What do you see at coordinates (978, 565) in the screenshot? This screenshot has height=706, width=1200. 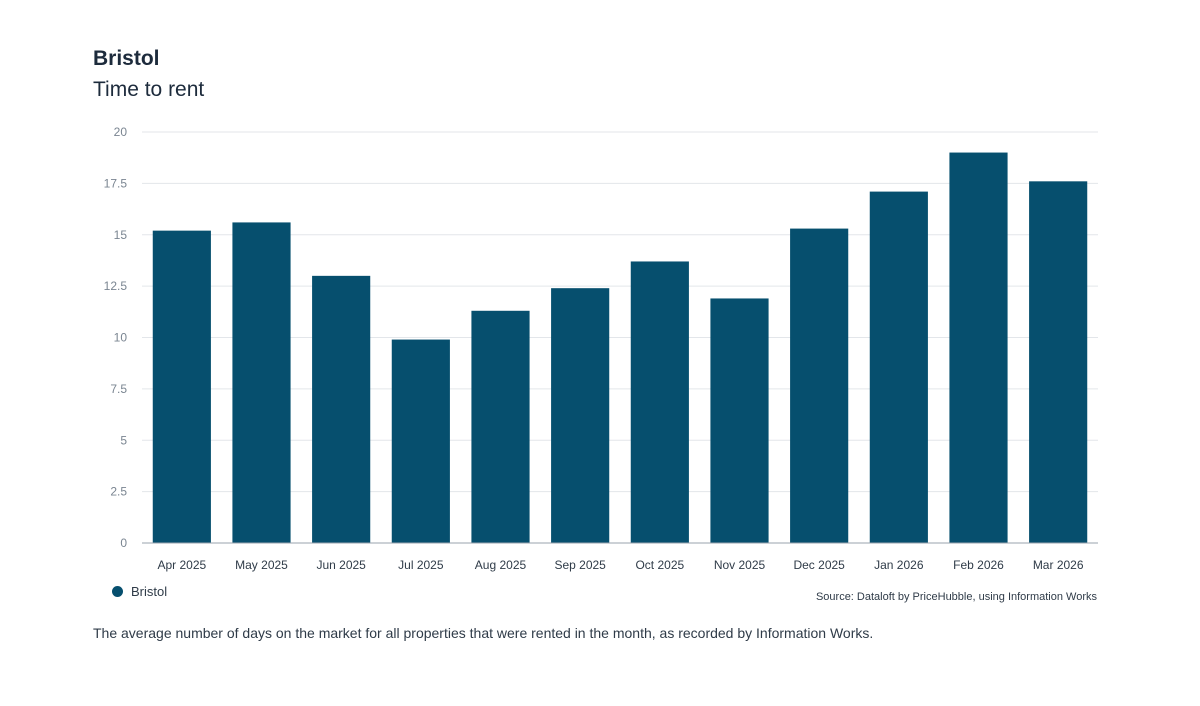 I see `x-tick-label: Feb 2026` at bounding box center [978, 565].